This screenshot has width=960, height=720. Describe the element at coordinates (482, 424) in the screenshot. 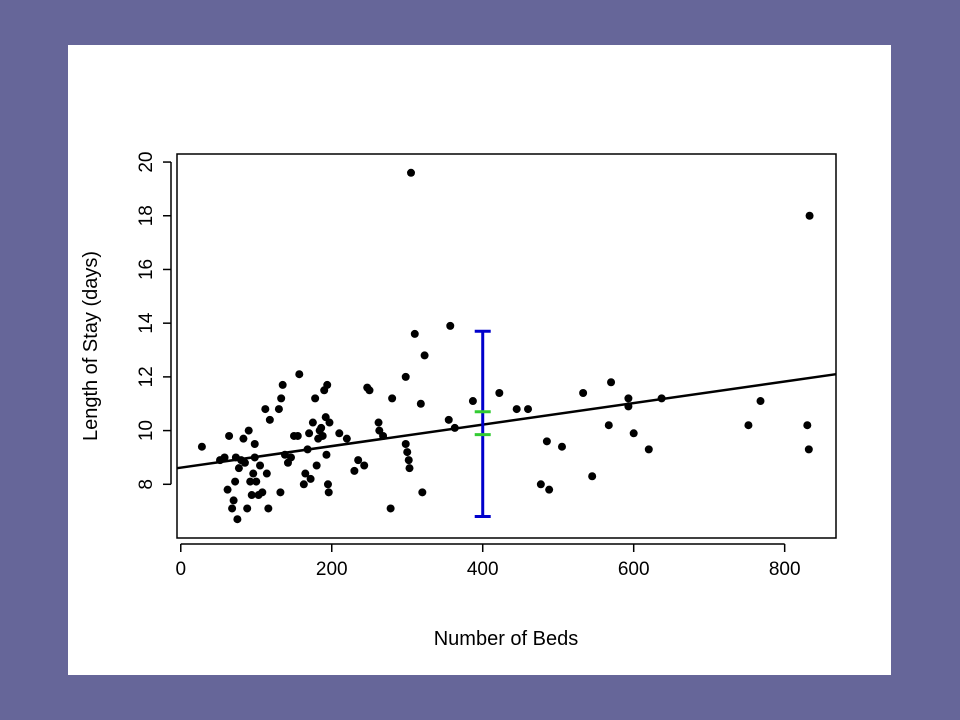

I see `interval-bars` at that location.